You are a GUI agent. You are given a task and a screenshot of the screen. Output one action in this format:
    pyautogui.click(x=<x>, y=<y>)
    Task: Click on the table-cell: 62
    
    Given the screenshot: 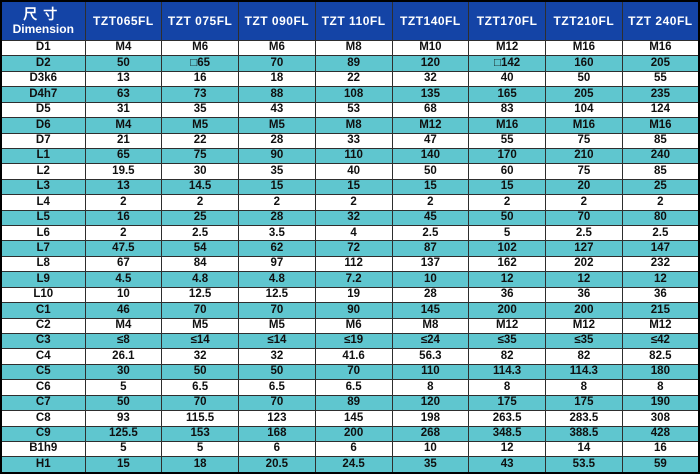 What is the action you would take?
    pyautogui.click(x=277, y=248)
    